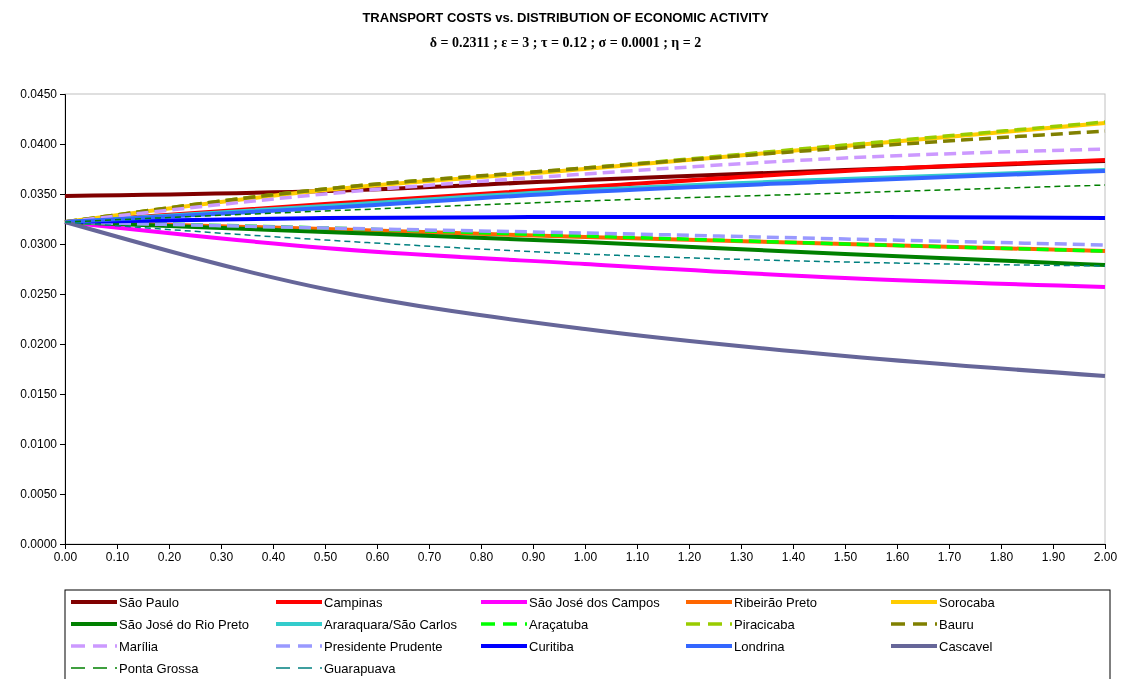  Describe the element at coordinates (559, 624) in the screenshot. I see `legend-label: Araçatuba` at that location.